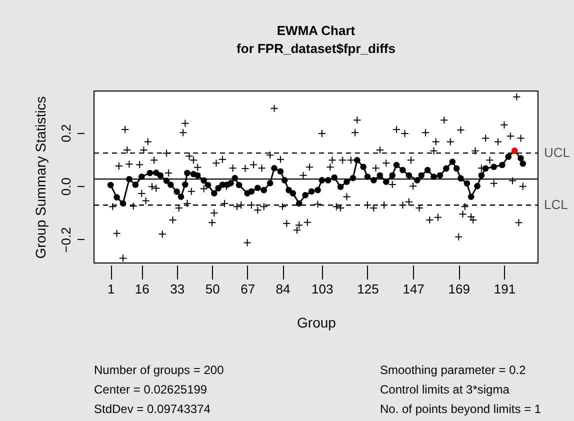 Image resolution: width=574 pixels, height=421 pixels. Describe the element at coordinates (152, 409) in the screenshot. I see `text: StdDev = 0.09743374` at that location.